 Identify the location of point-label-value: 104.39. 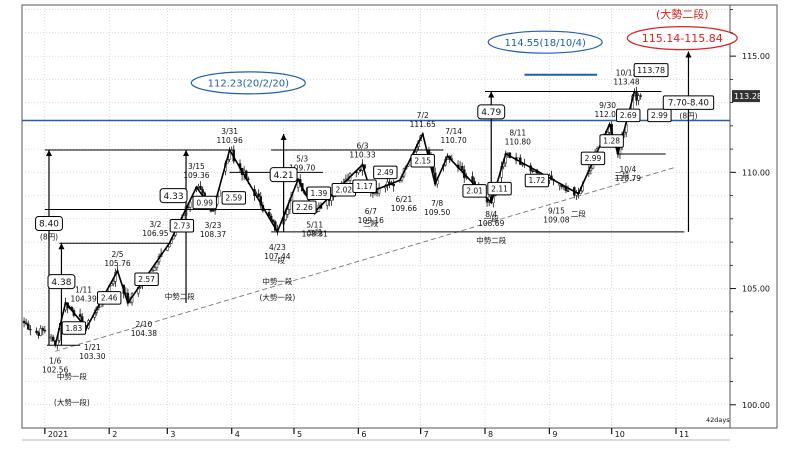
(83, 299).